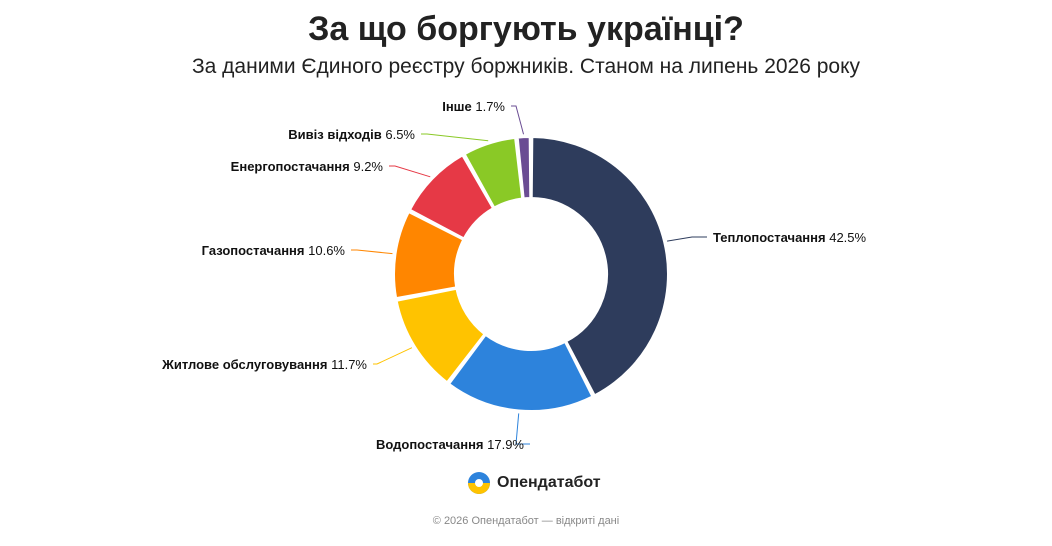 The image size is (1052, 546). I want to click on slice-label-енергопостачання: Енергопостачання 9.2%, so click(307, 166).